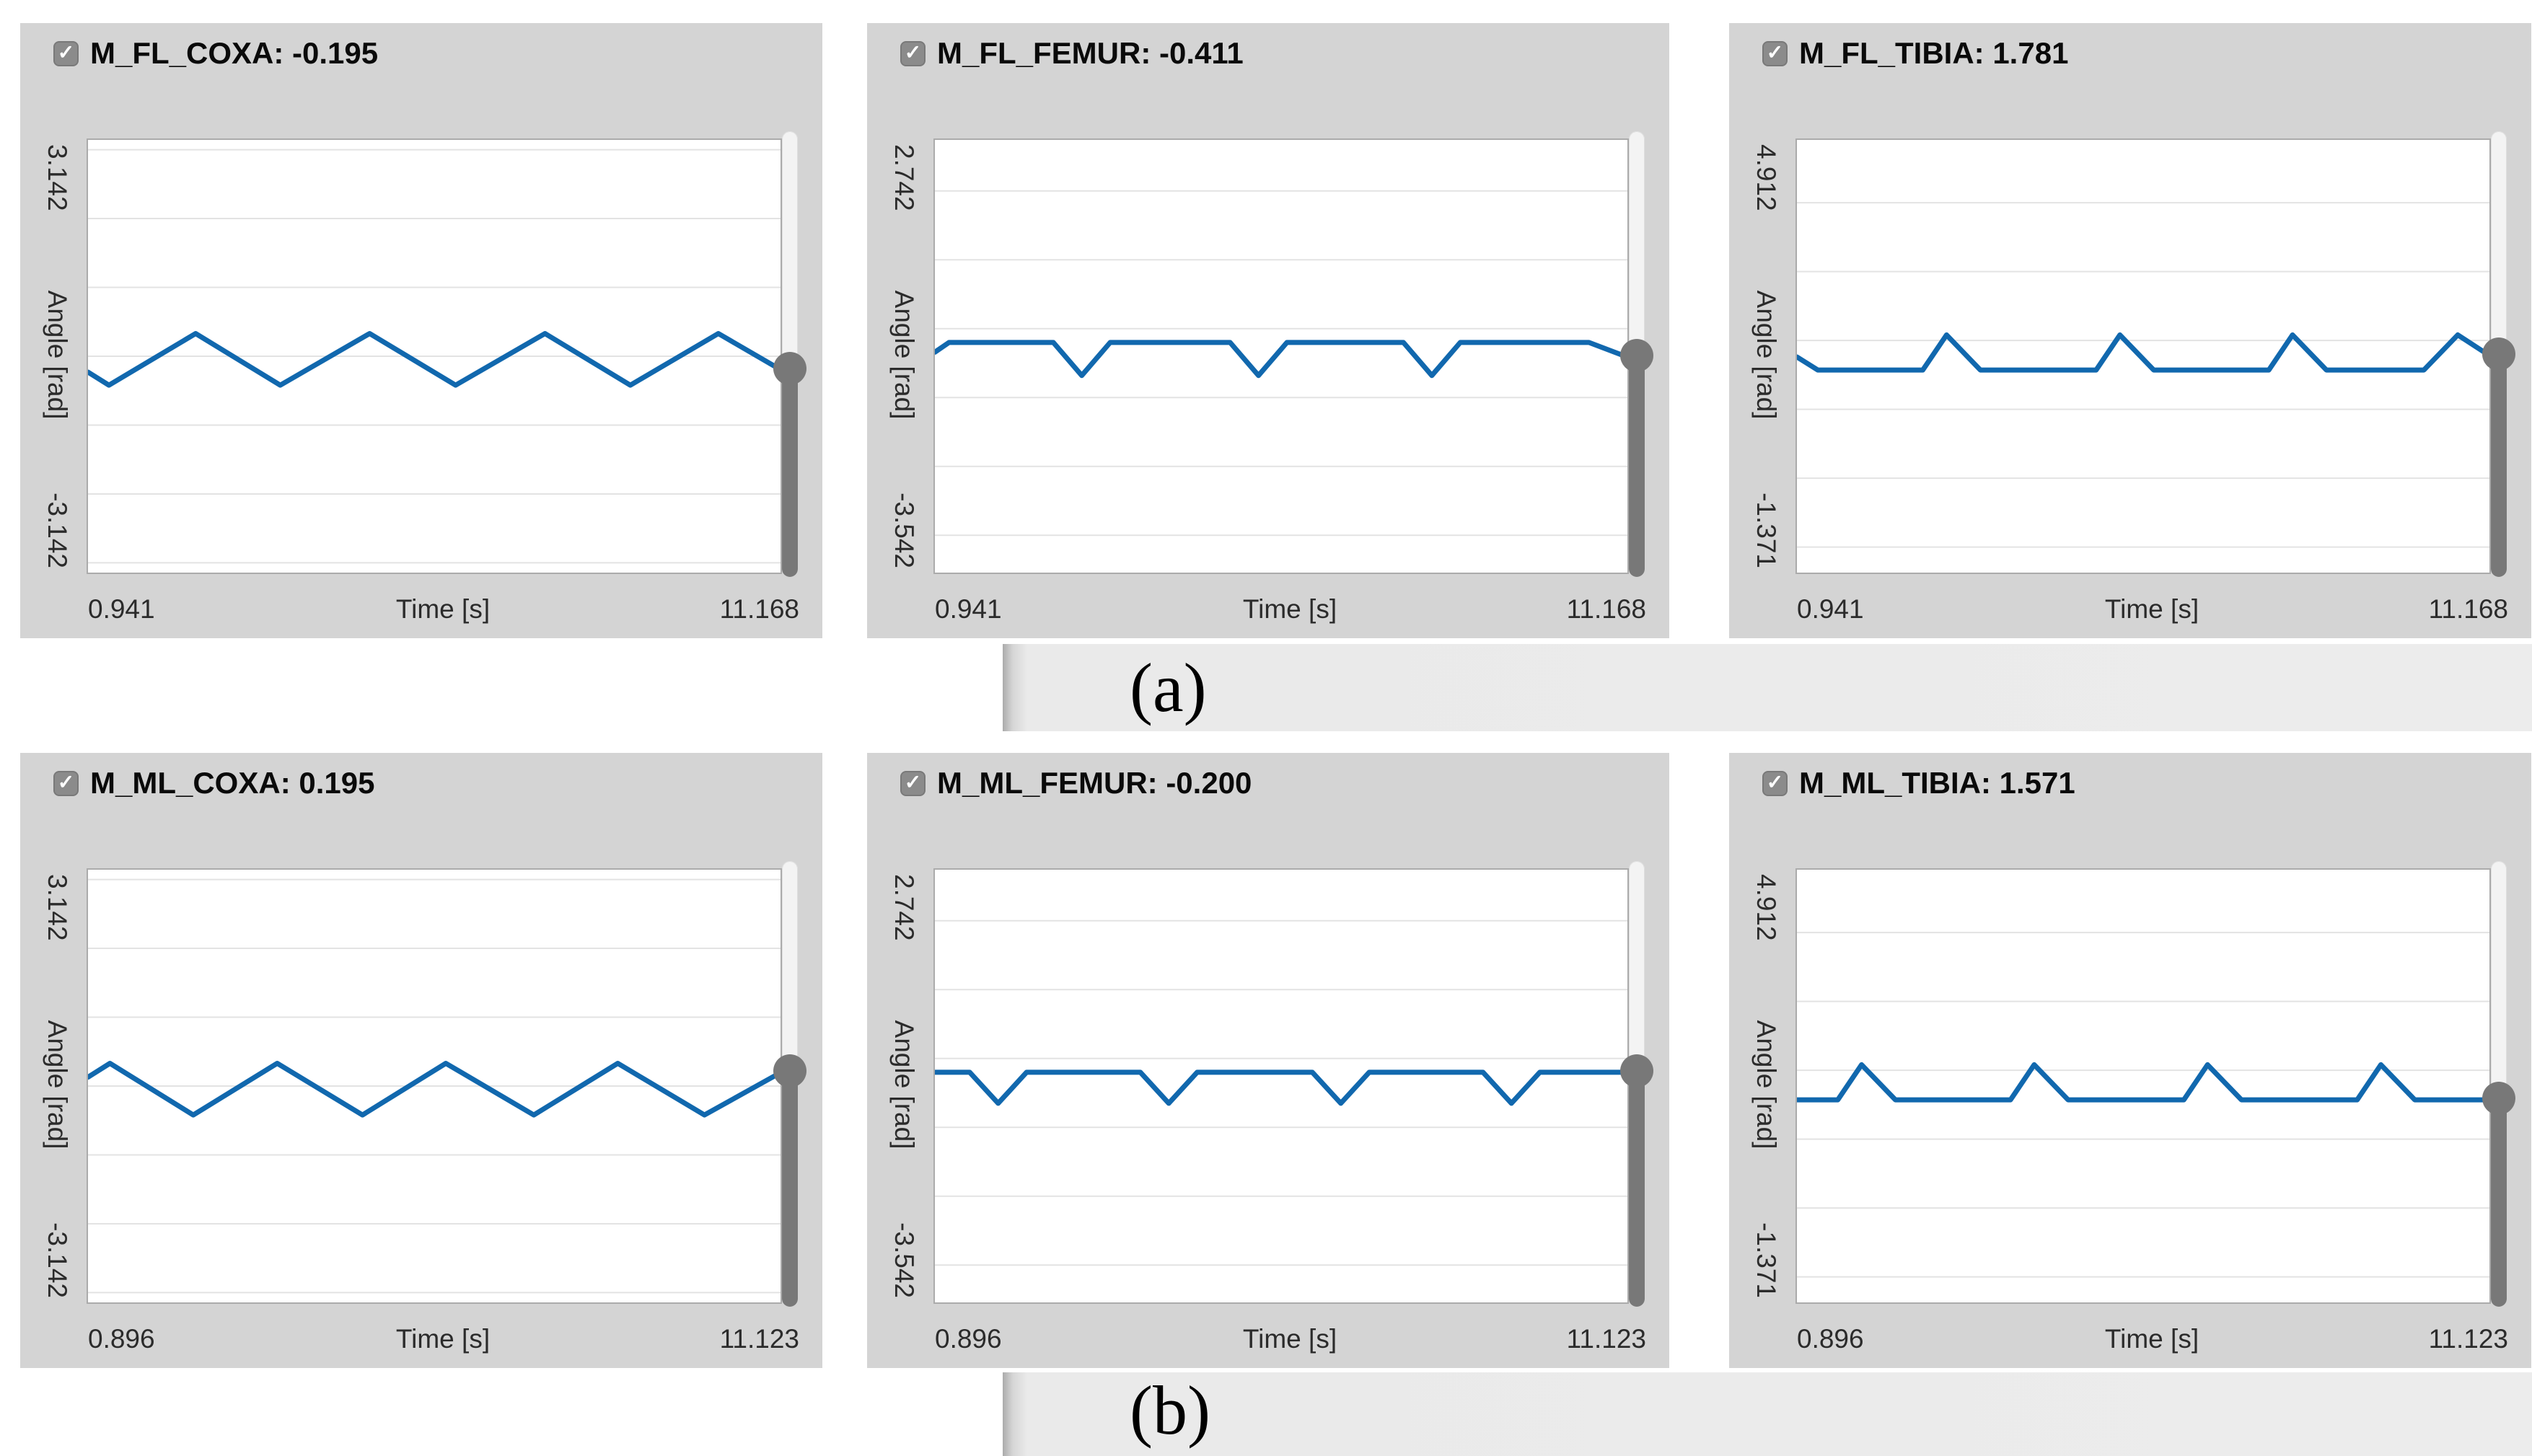  I want to click on panel-header: ✓ M_ML_FEMUR: -0.200, so click(1076, 783).